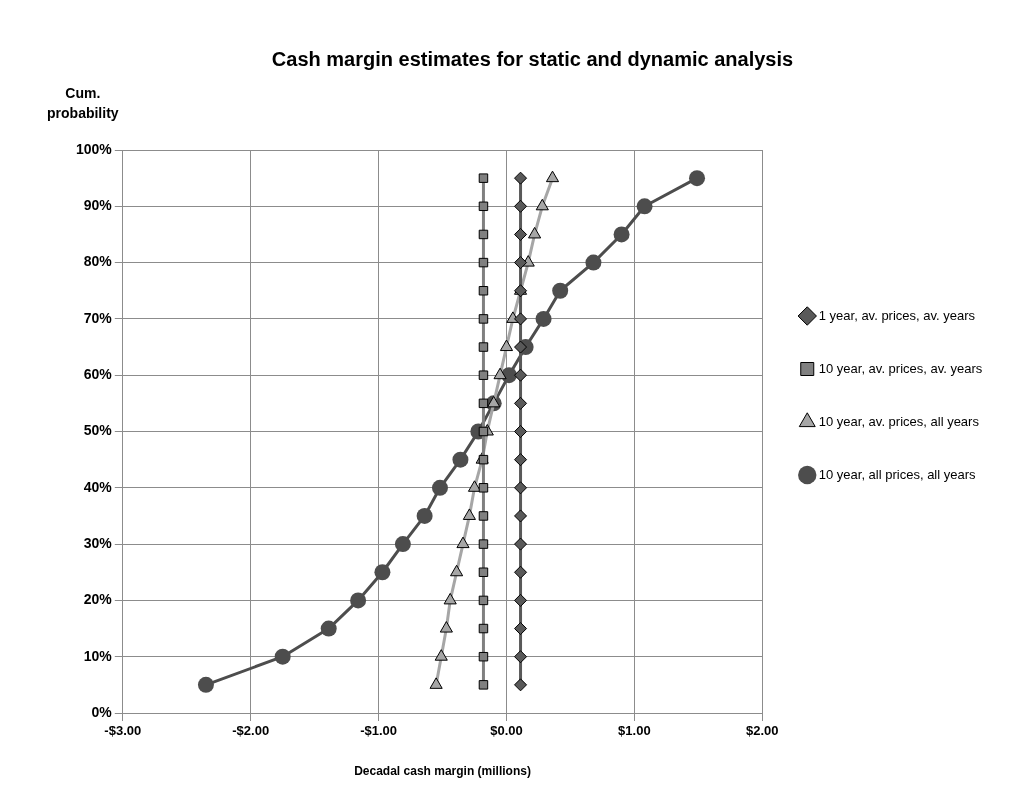 Image resolution: width=1010 pixels, height=801 pixels. I want to click on x-tick-label: $0.00, so click(506, 731).